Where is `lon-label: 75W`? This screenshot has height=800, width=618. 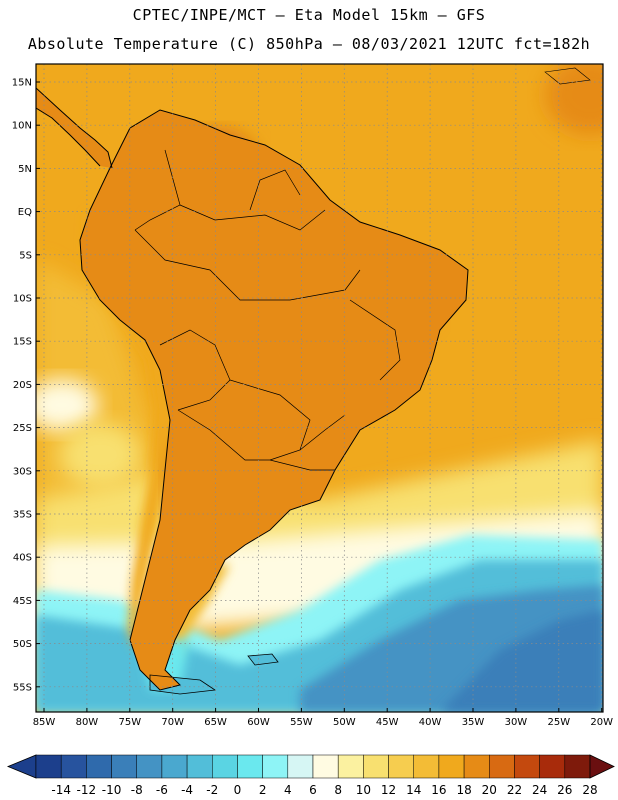
lon-label: 75W is located at coordinates (129, 722).